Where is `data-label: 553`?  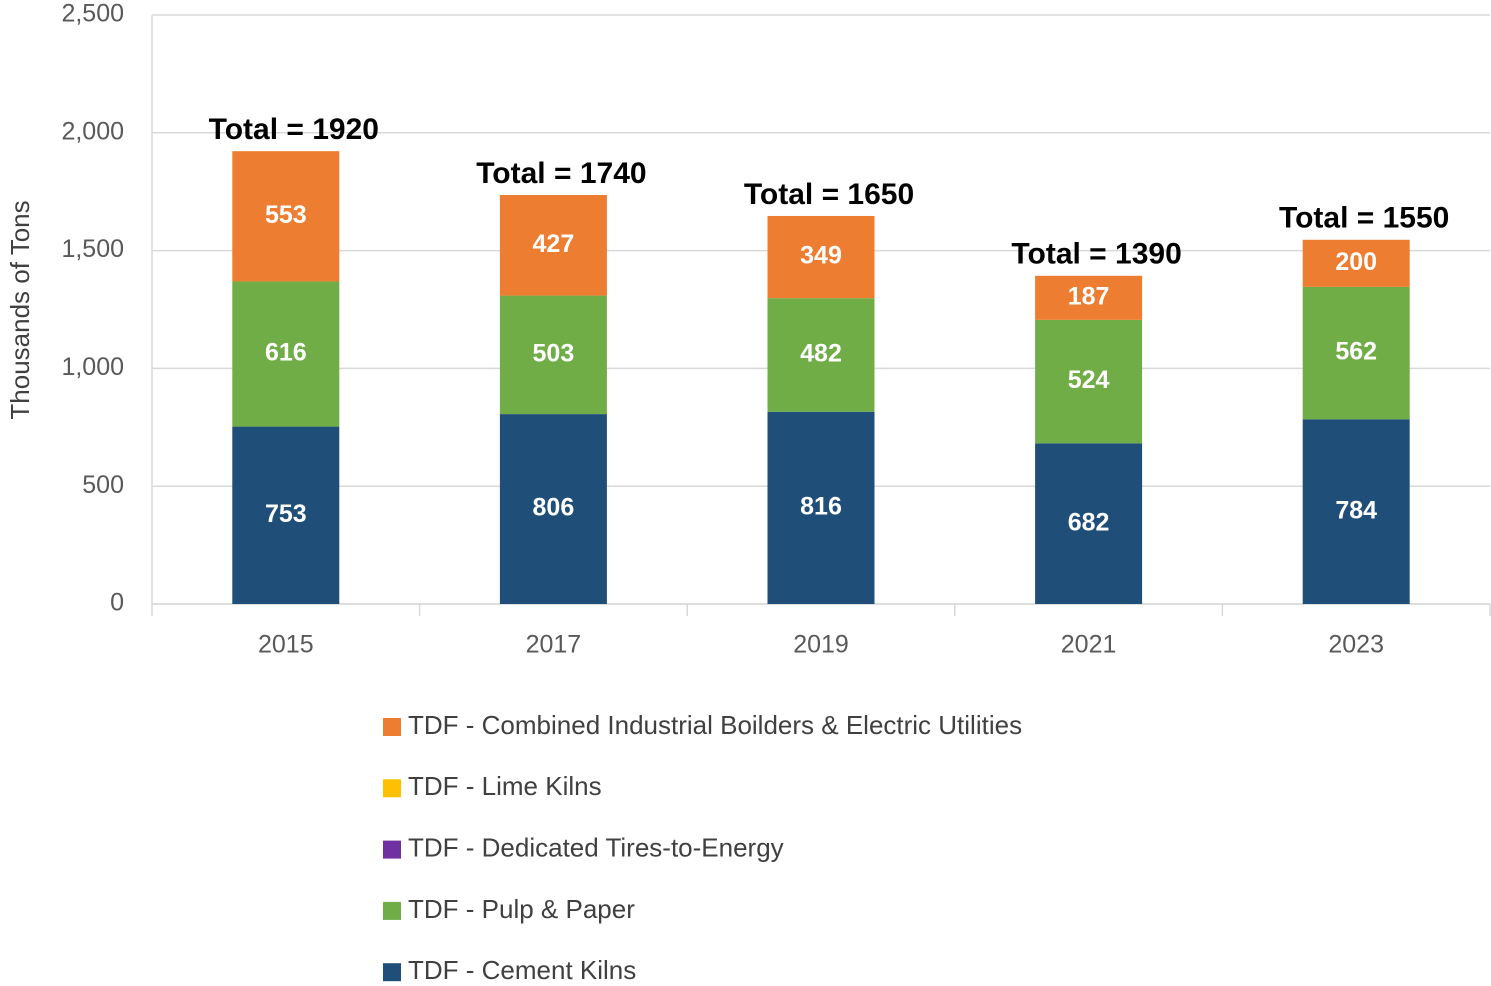
data-label: 553 is located at coordinates (286, 215).